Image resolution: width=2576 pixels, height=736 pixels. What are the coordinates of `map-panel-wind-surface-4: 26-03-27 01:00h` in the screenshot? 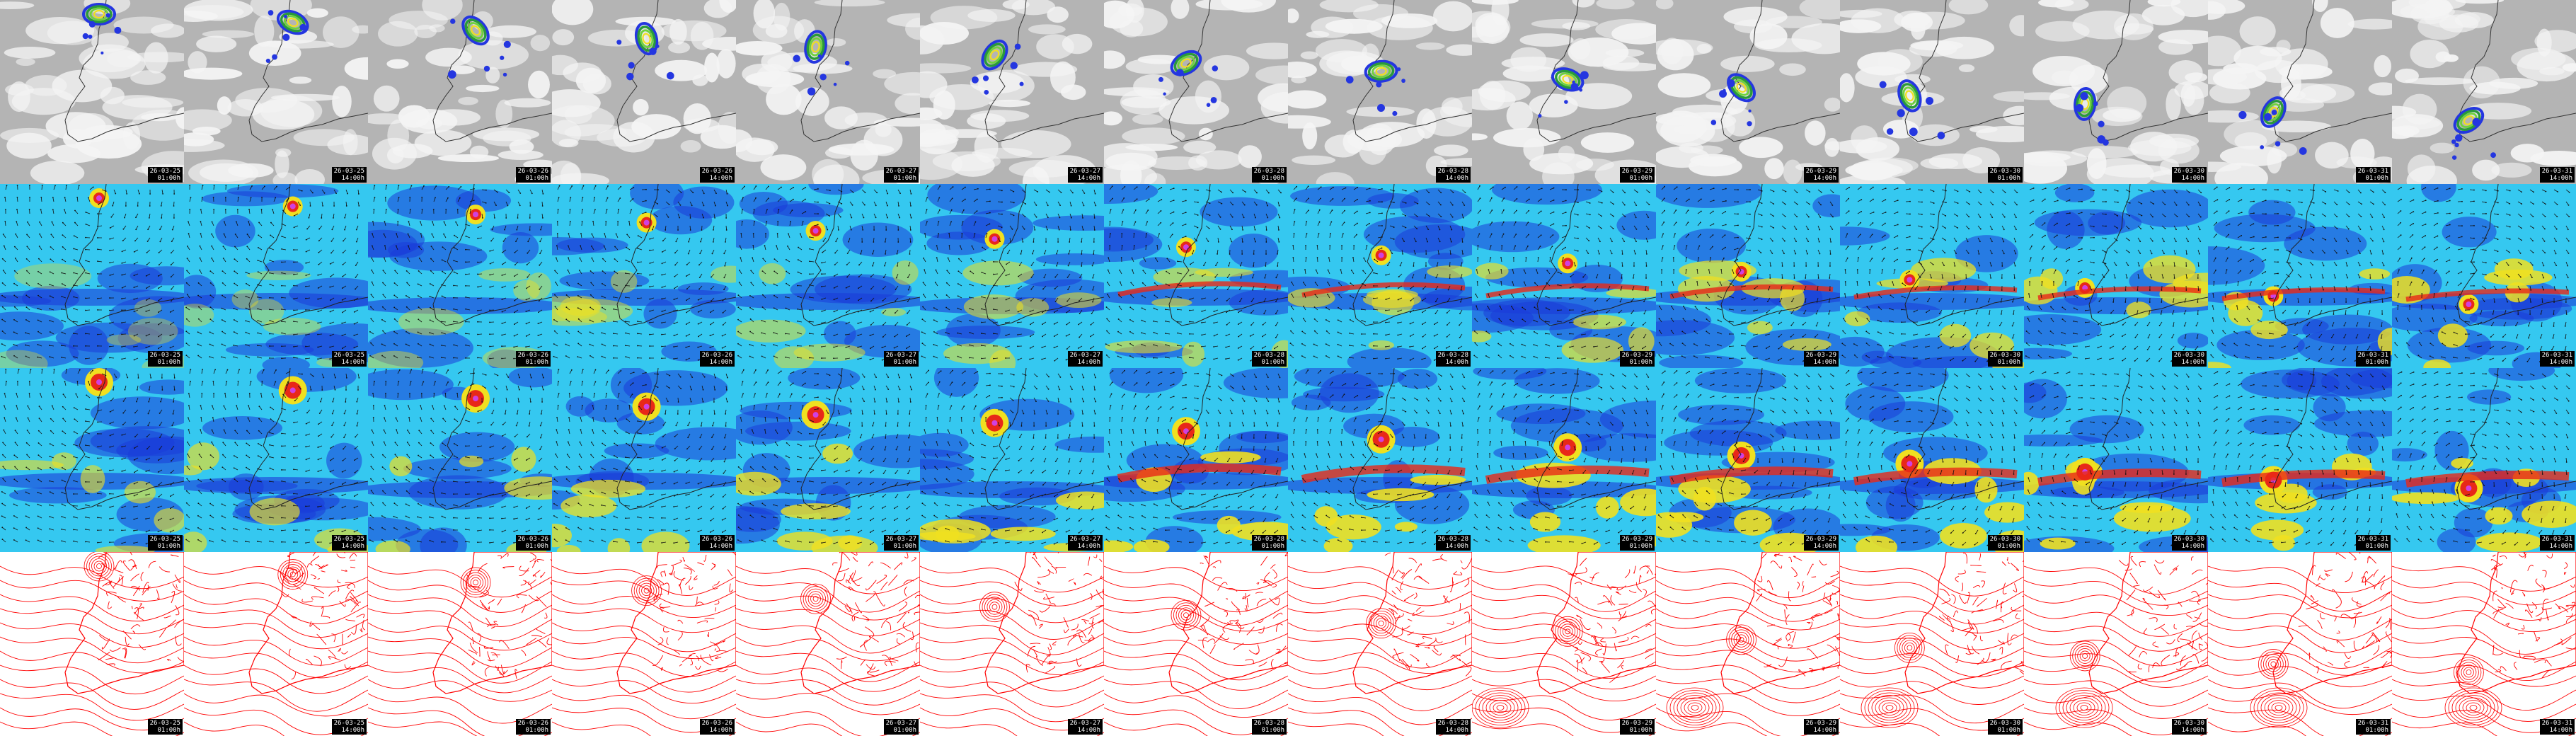 It's located at (828, 460).